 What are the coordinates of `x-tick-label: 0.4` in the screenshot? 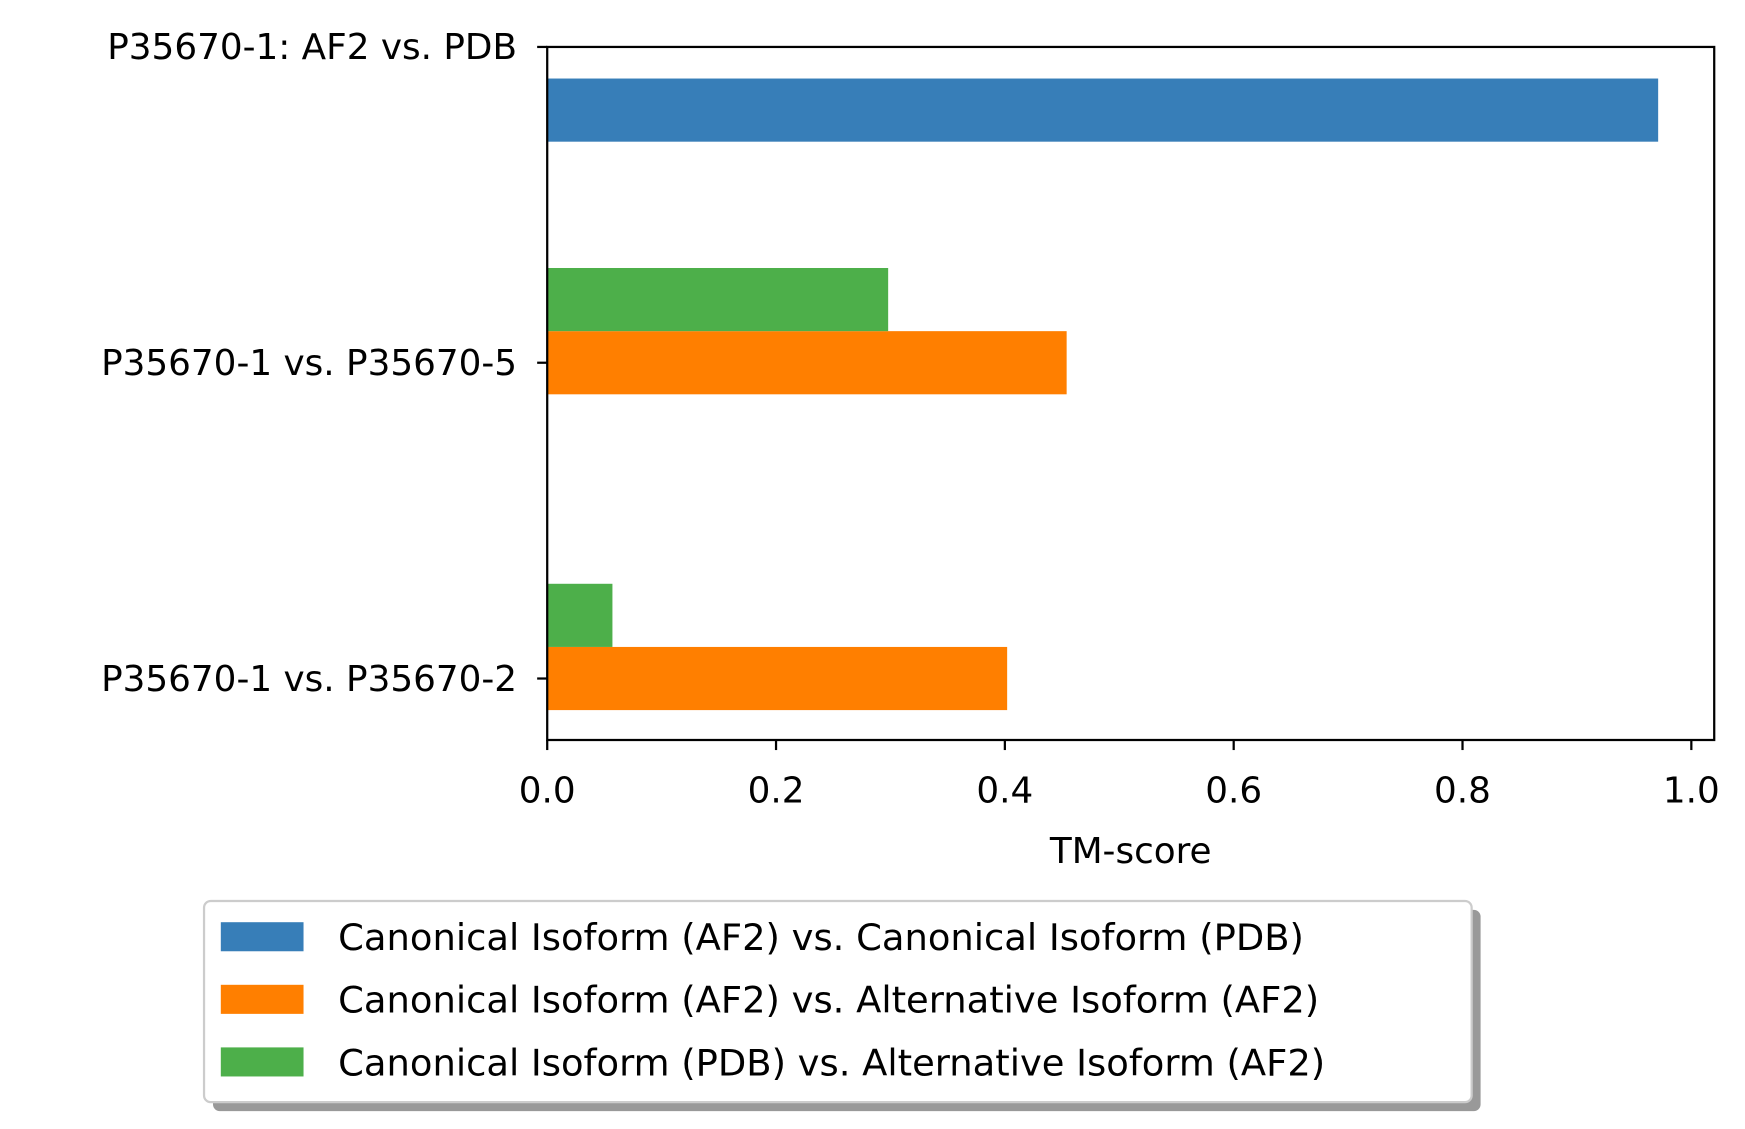 It's located at (1004, 791).